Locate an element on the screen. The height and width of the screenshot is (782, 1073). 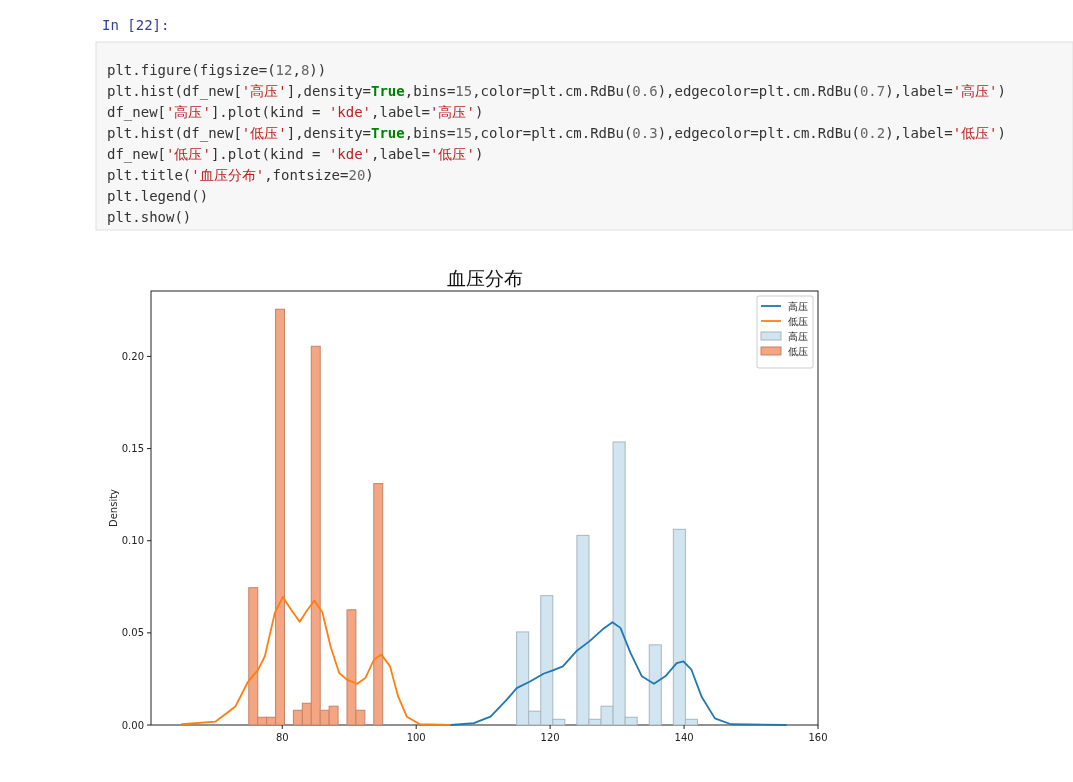
chart-title: 血压分布 is located at coordinates (484, 278).